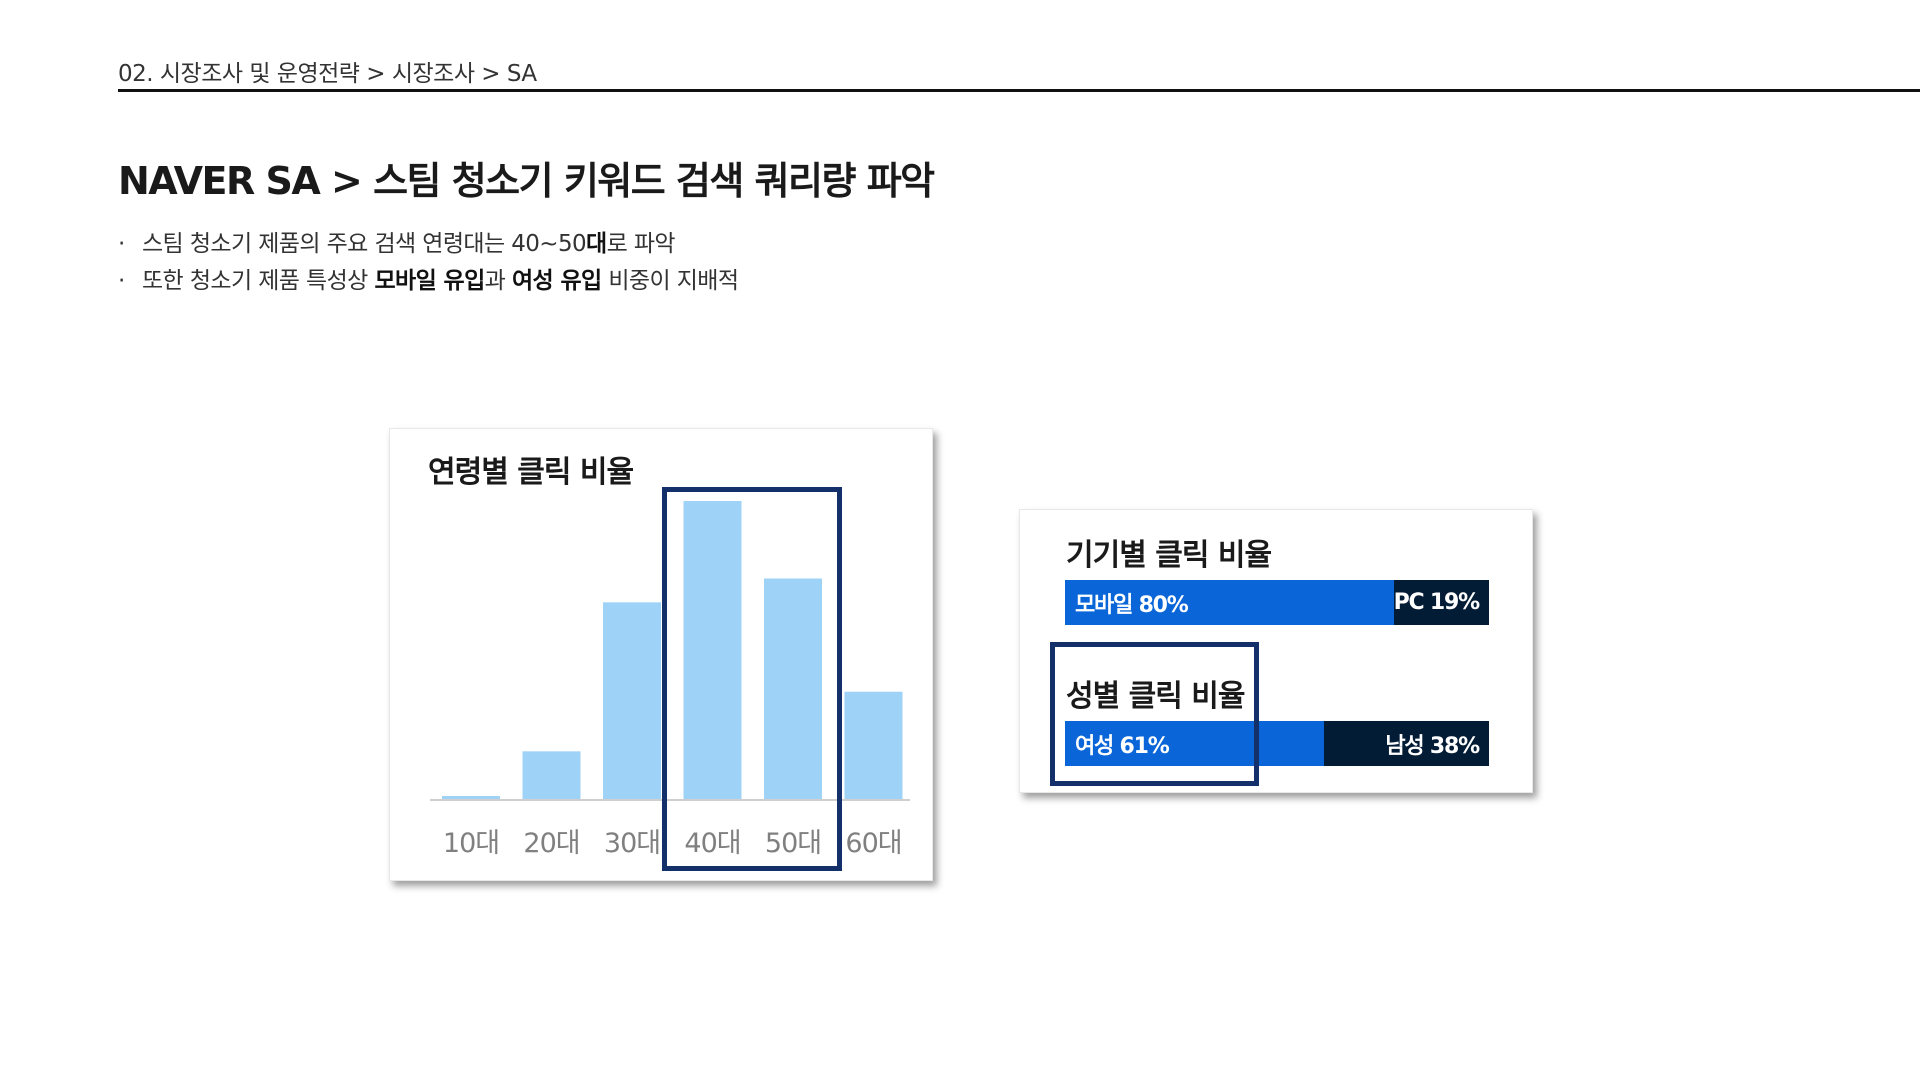 This screenshot has width=1920, height=1080. What do you see at coordinates (327, 74) in the screenshot?
I see `breadcrumb: 02. 시장조사 및 운영전략 > 시장조사 > SA` at bounding box center [327, 74].